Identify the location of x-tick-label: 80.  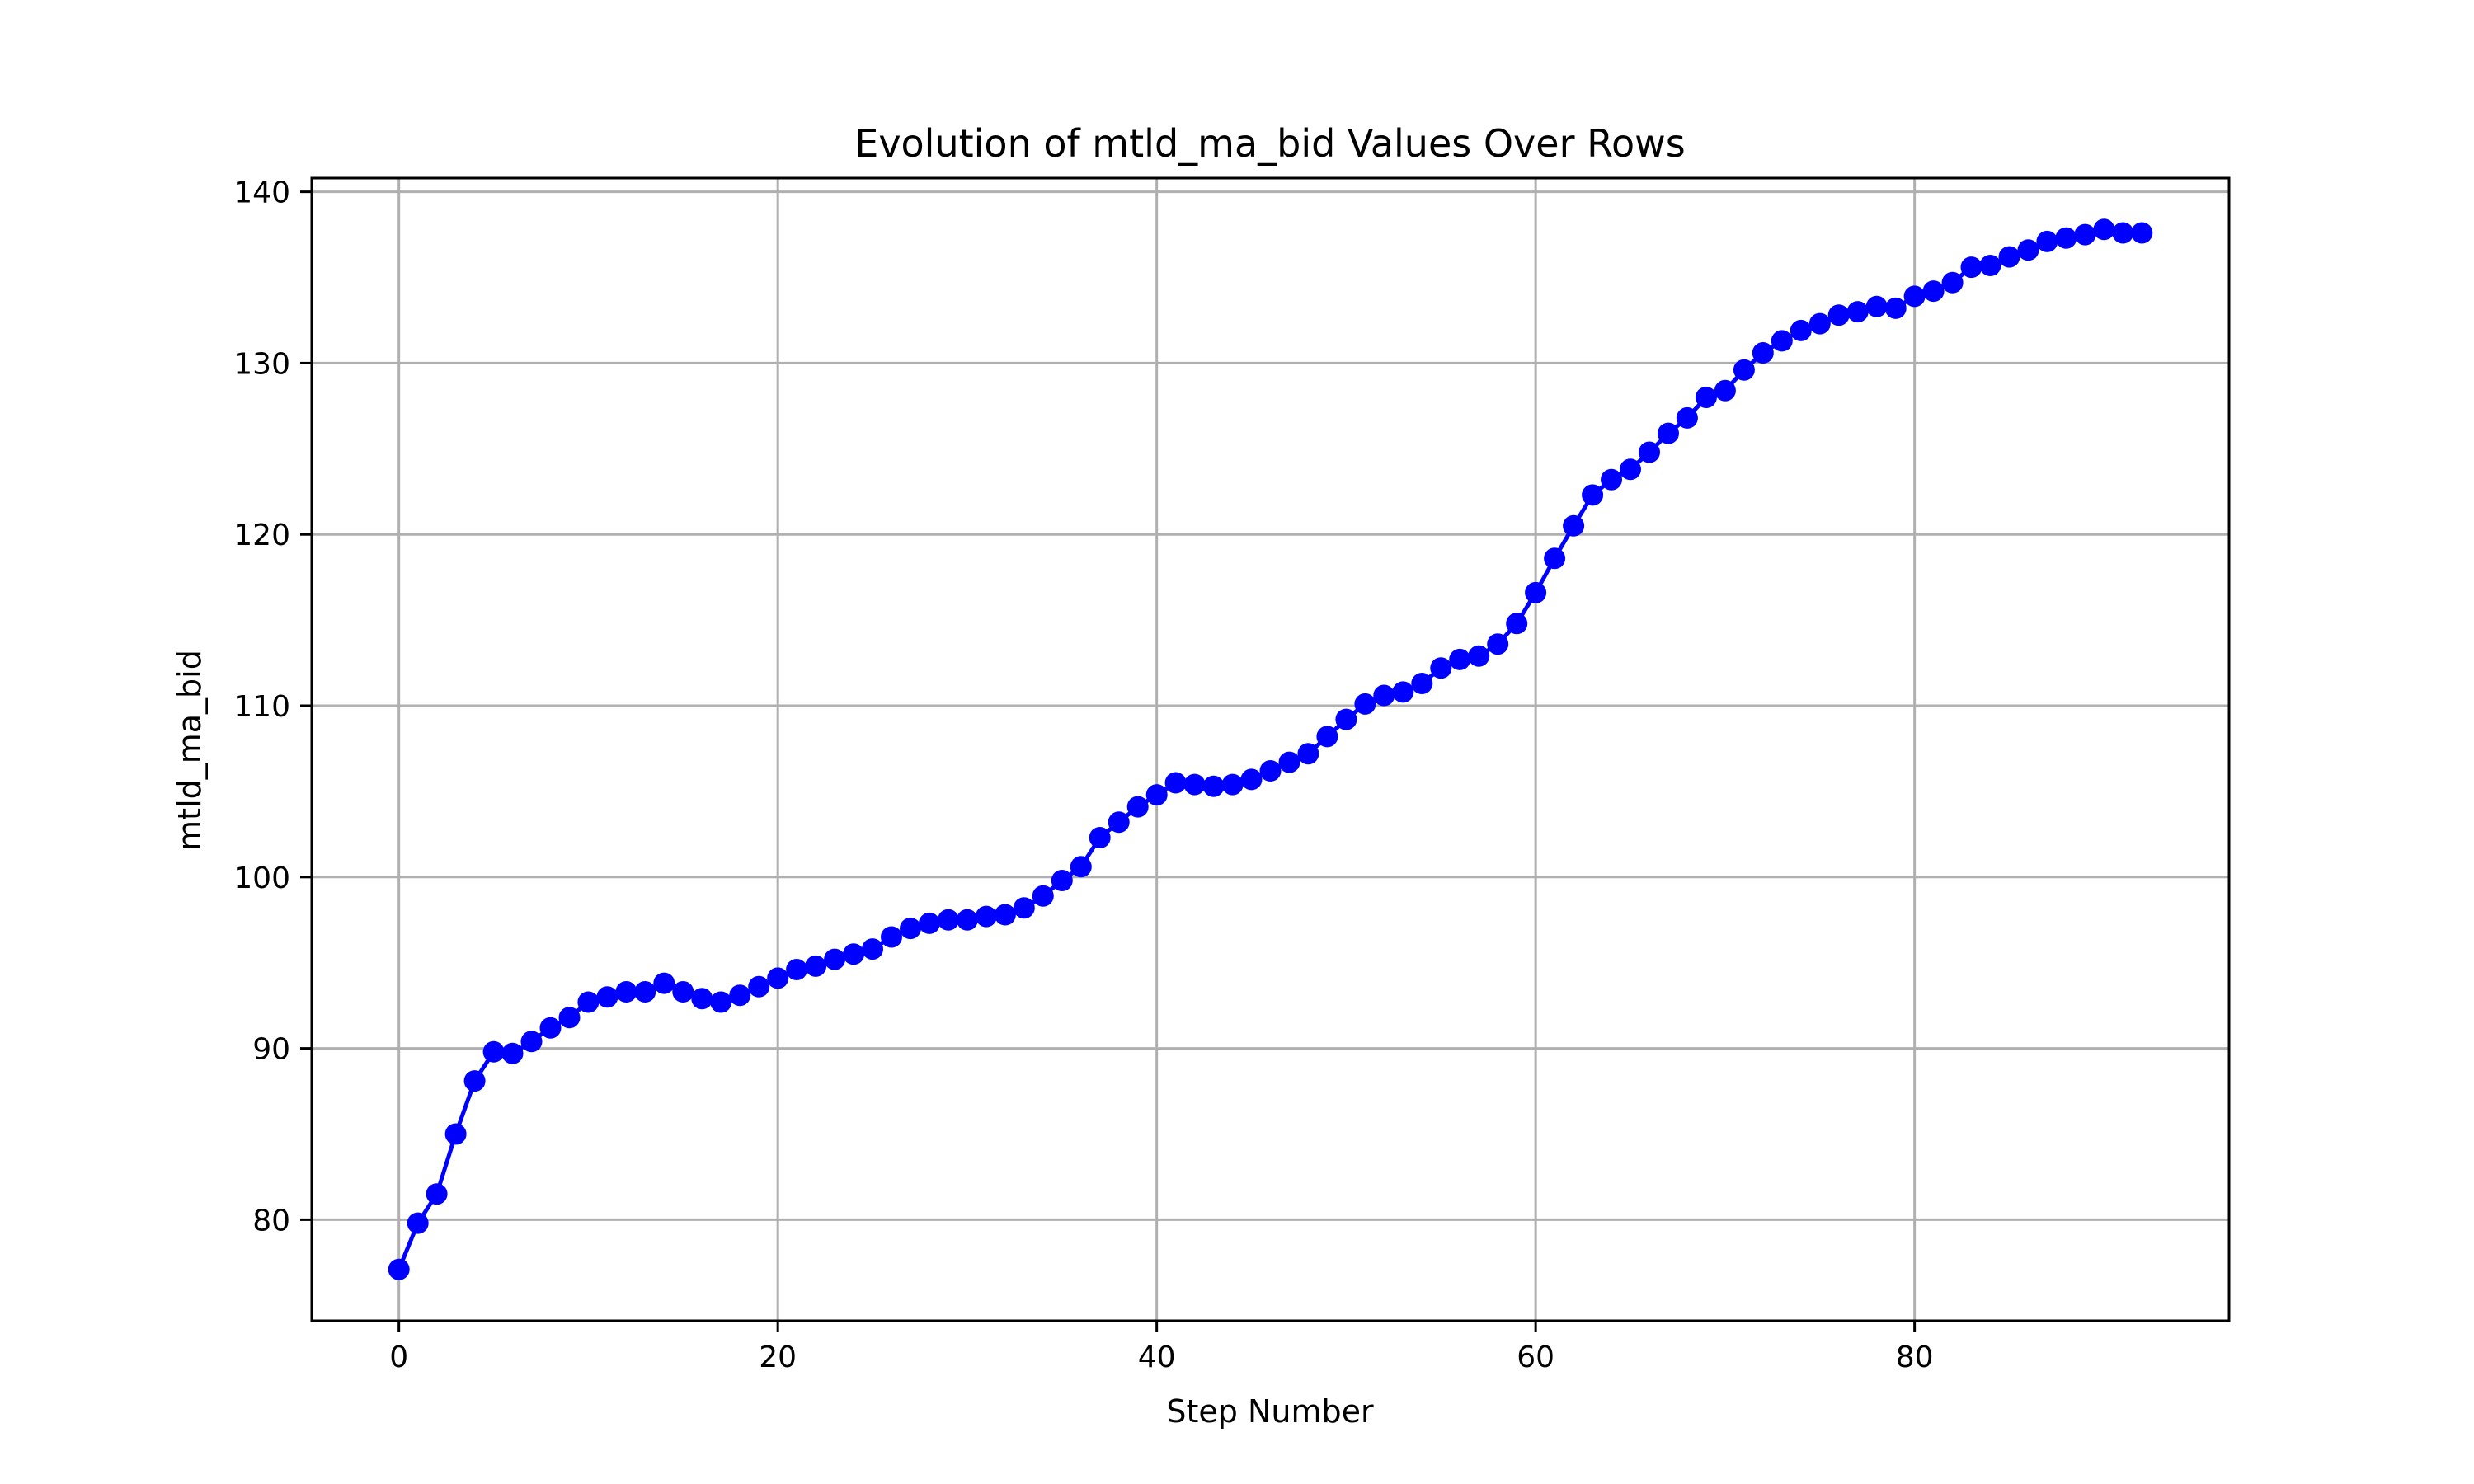
(1915, 1357).